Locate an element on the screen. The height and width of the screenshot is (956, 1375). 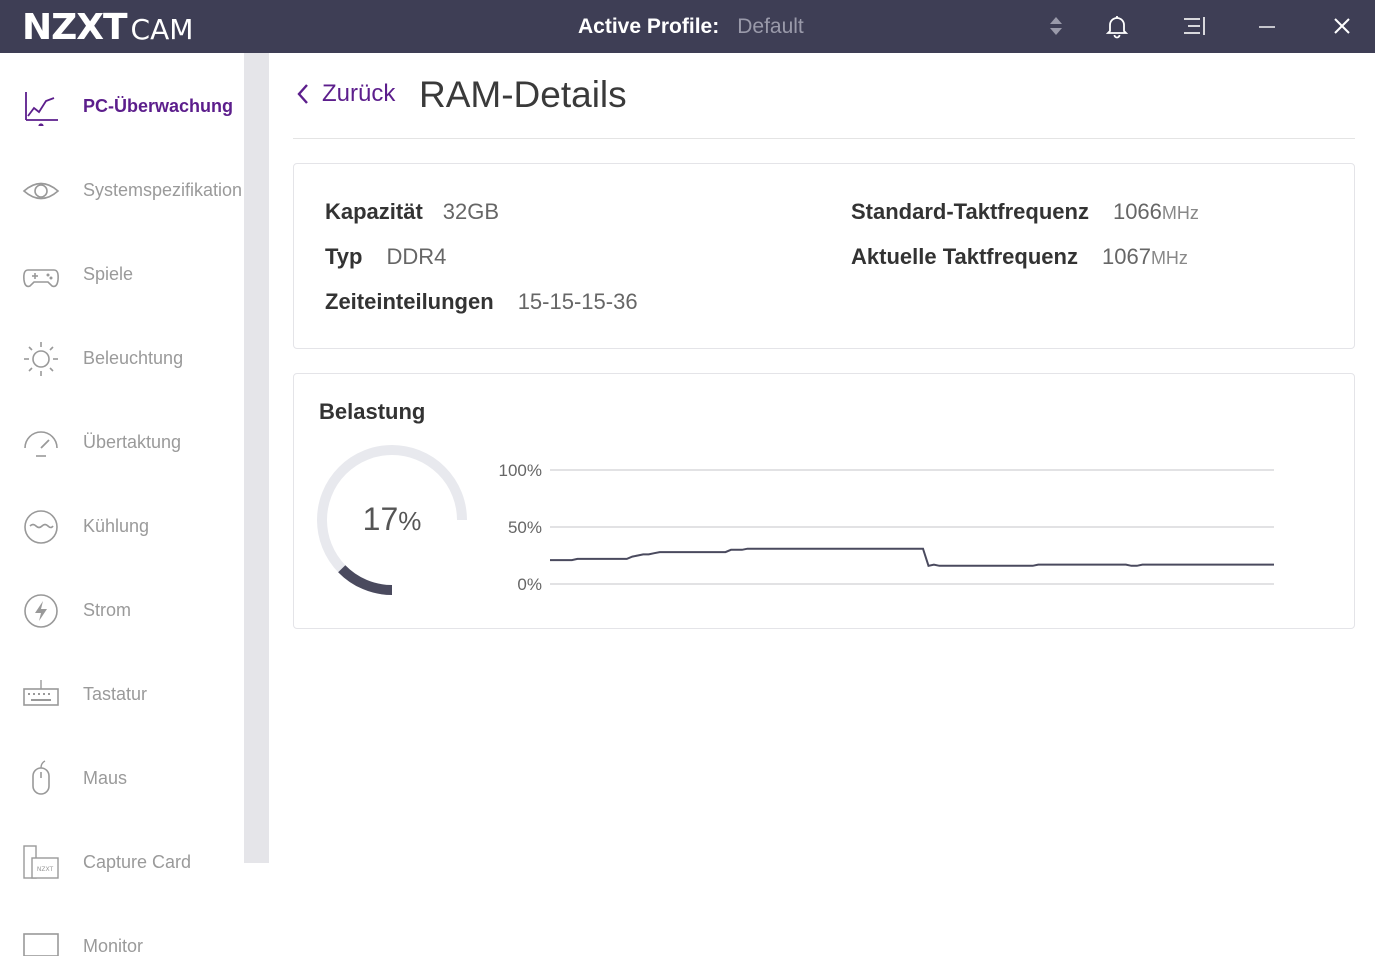
spec-timings: Zeiteinteilungen 15-15-15-36 is located at coordinates (481, 302).